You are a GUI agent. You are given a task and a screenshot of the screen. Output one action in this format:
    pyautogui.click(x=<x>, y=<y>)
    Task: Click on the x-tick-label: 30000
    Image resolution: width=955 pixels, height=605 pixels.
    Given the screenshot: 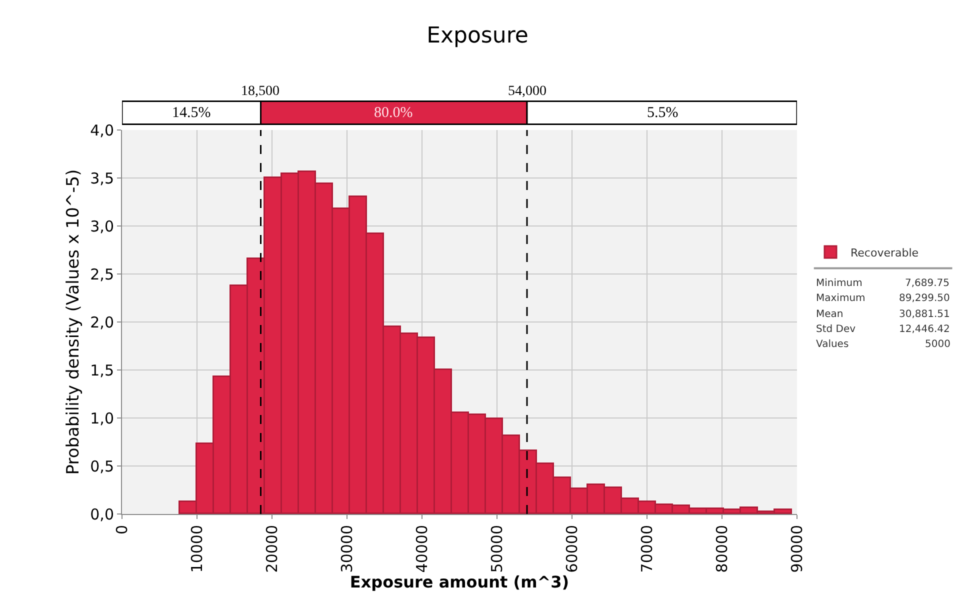 What is the action you would take?
    pyautogui.click(x=347, y=549)
    